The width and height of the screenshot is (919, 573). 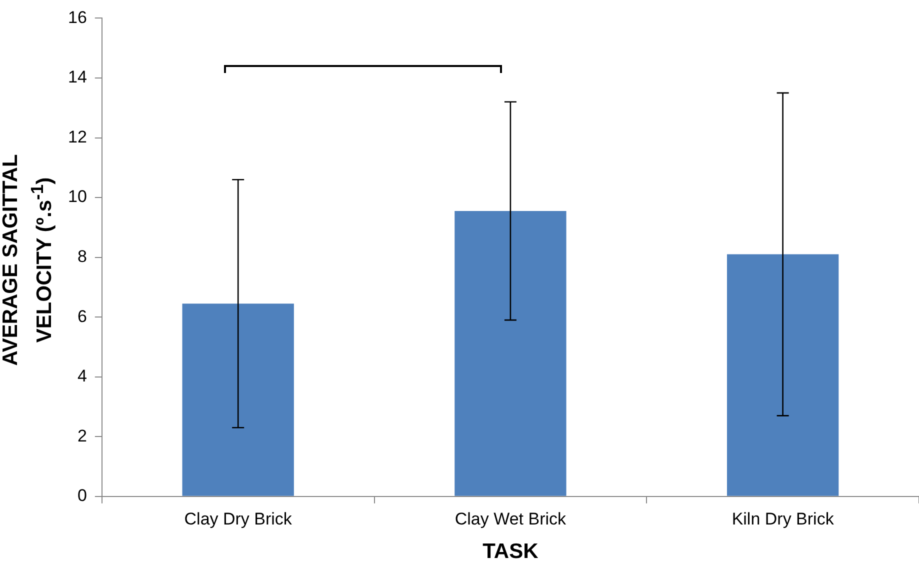 I want to click on y-tick-label: 12, so click(x=77, y=136).